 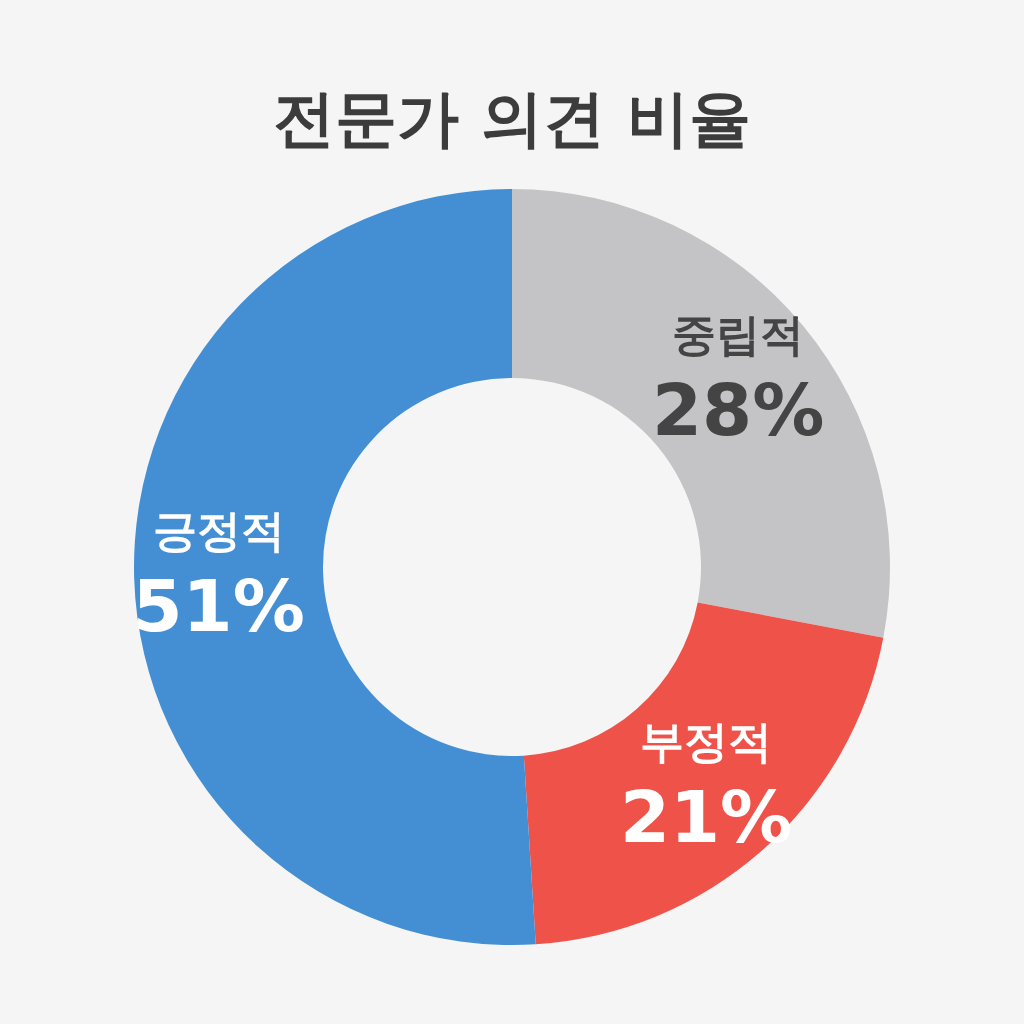 I want to click on slice-label: 긍정적, so click(x=218, y=531).